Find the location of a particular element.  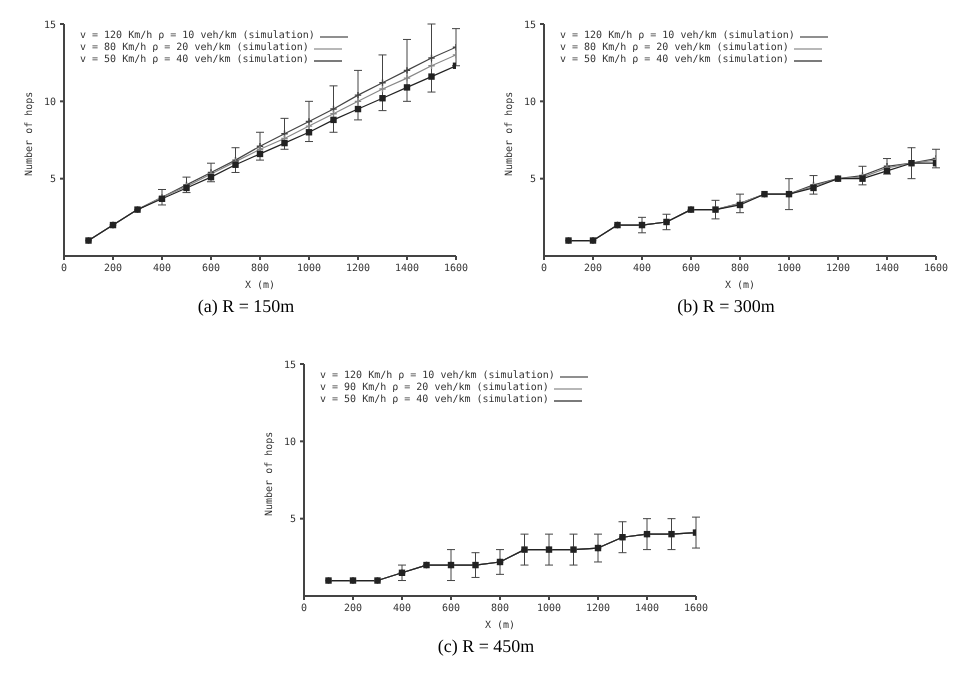

text: (b) R = 300m is located at coordinates (726, 306).